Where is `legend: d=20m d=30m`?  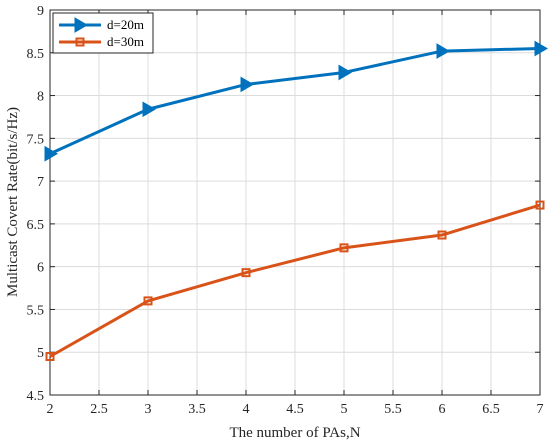 legend: d=20m d=30m is located at coordinates (103, 33).